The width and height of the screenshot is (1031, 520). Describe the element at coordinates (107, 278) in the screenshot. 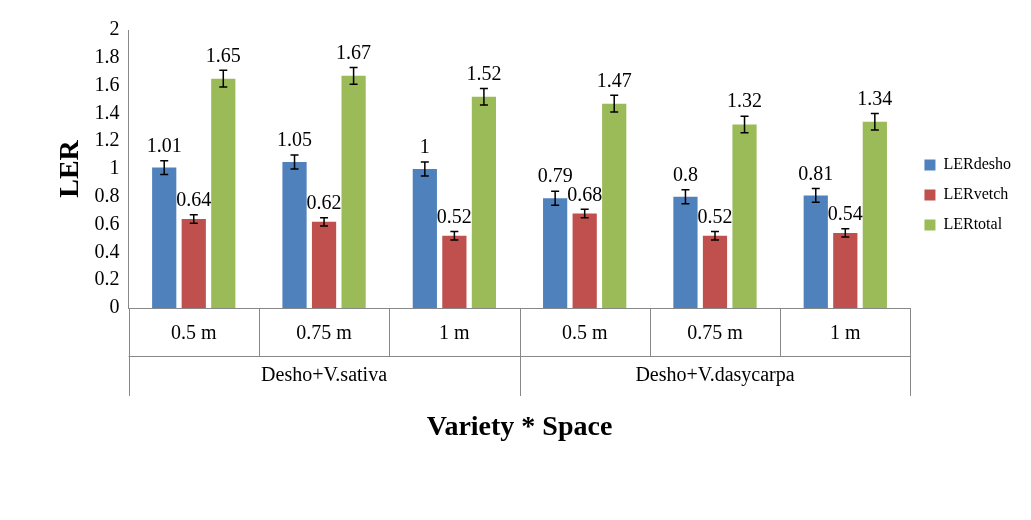

I see `y-tick-label: 0.2` at that location.